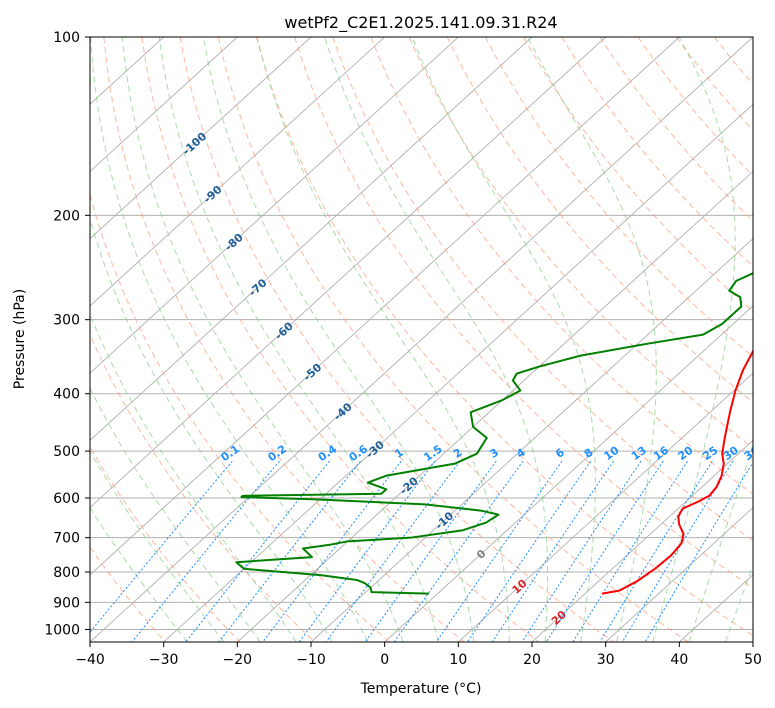  I want to click on y-tick-label: 100, so click(66, 38).